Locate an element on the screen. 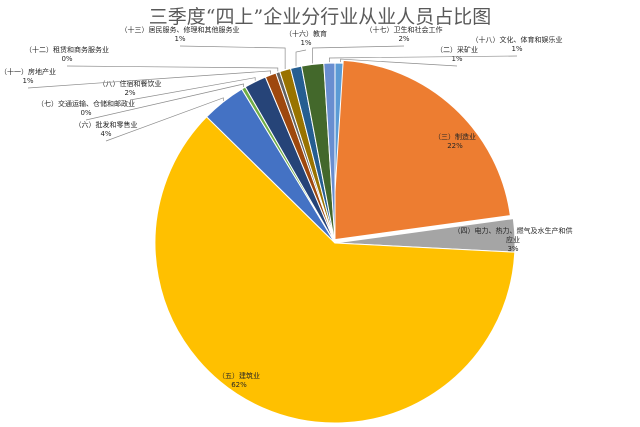 Image resolution: width=640 pixels, height=427 pixels. slice-label-value: 62% is located at coordinates (239, 385).